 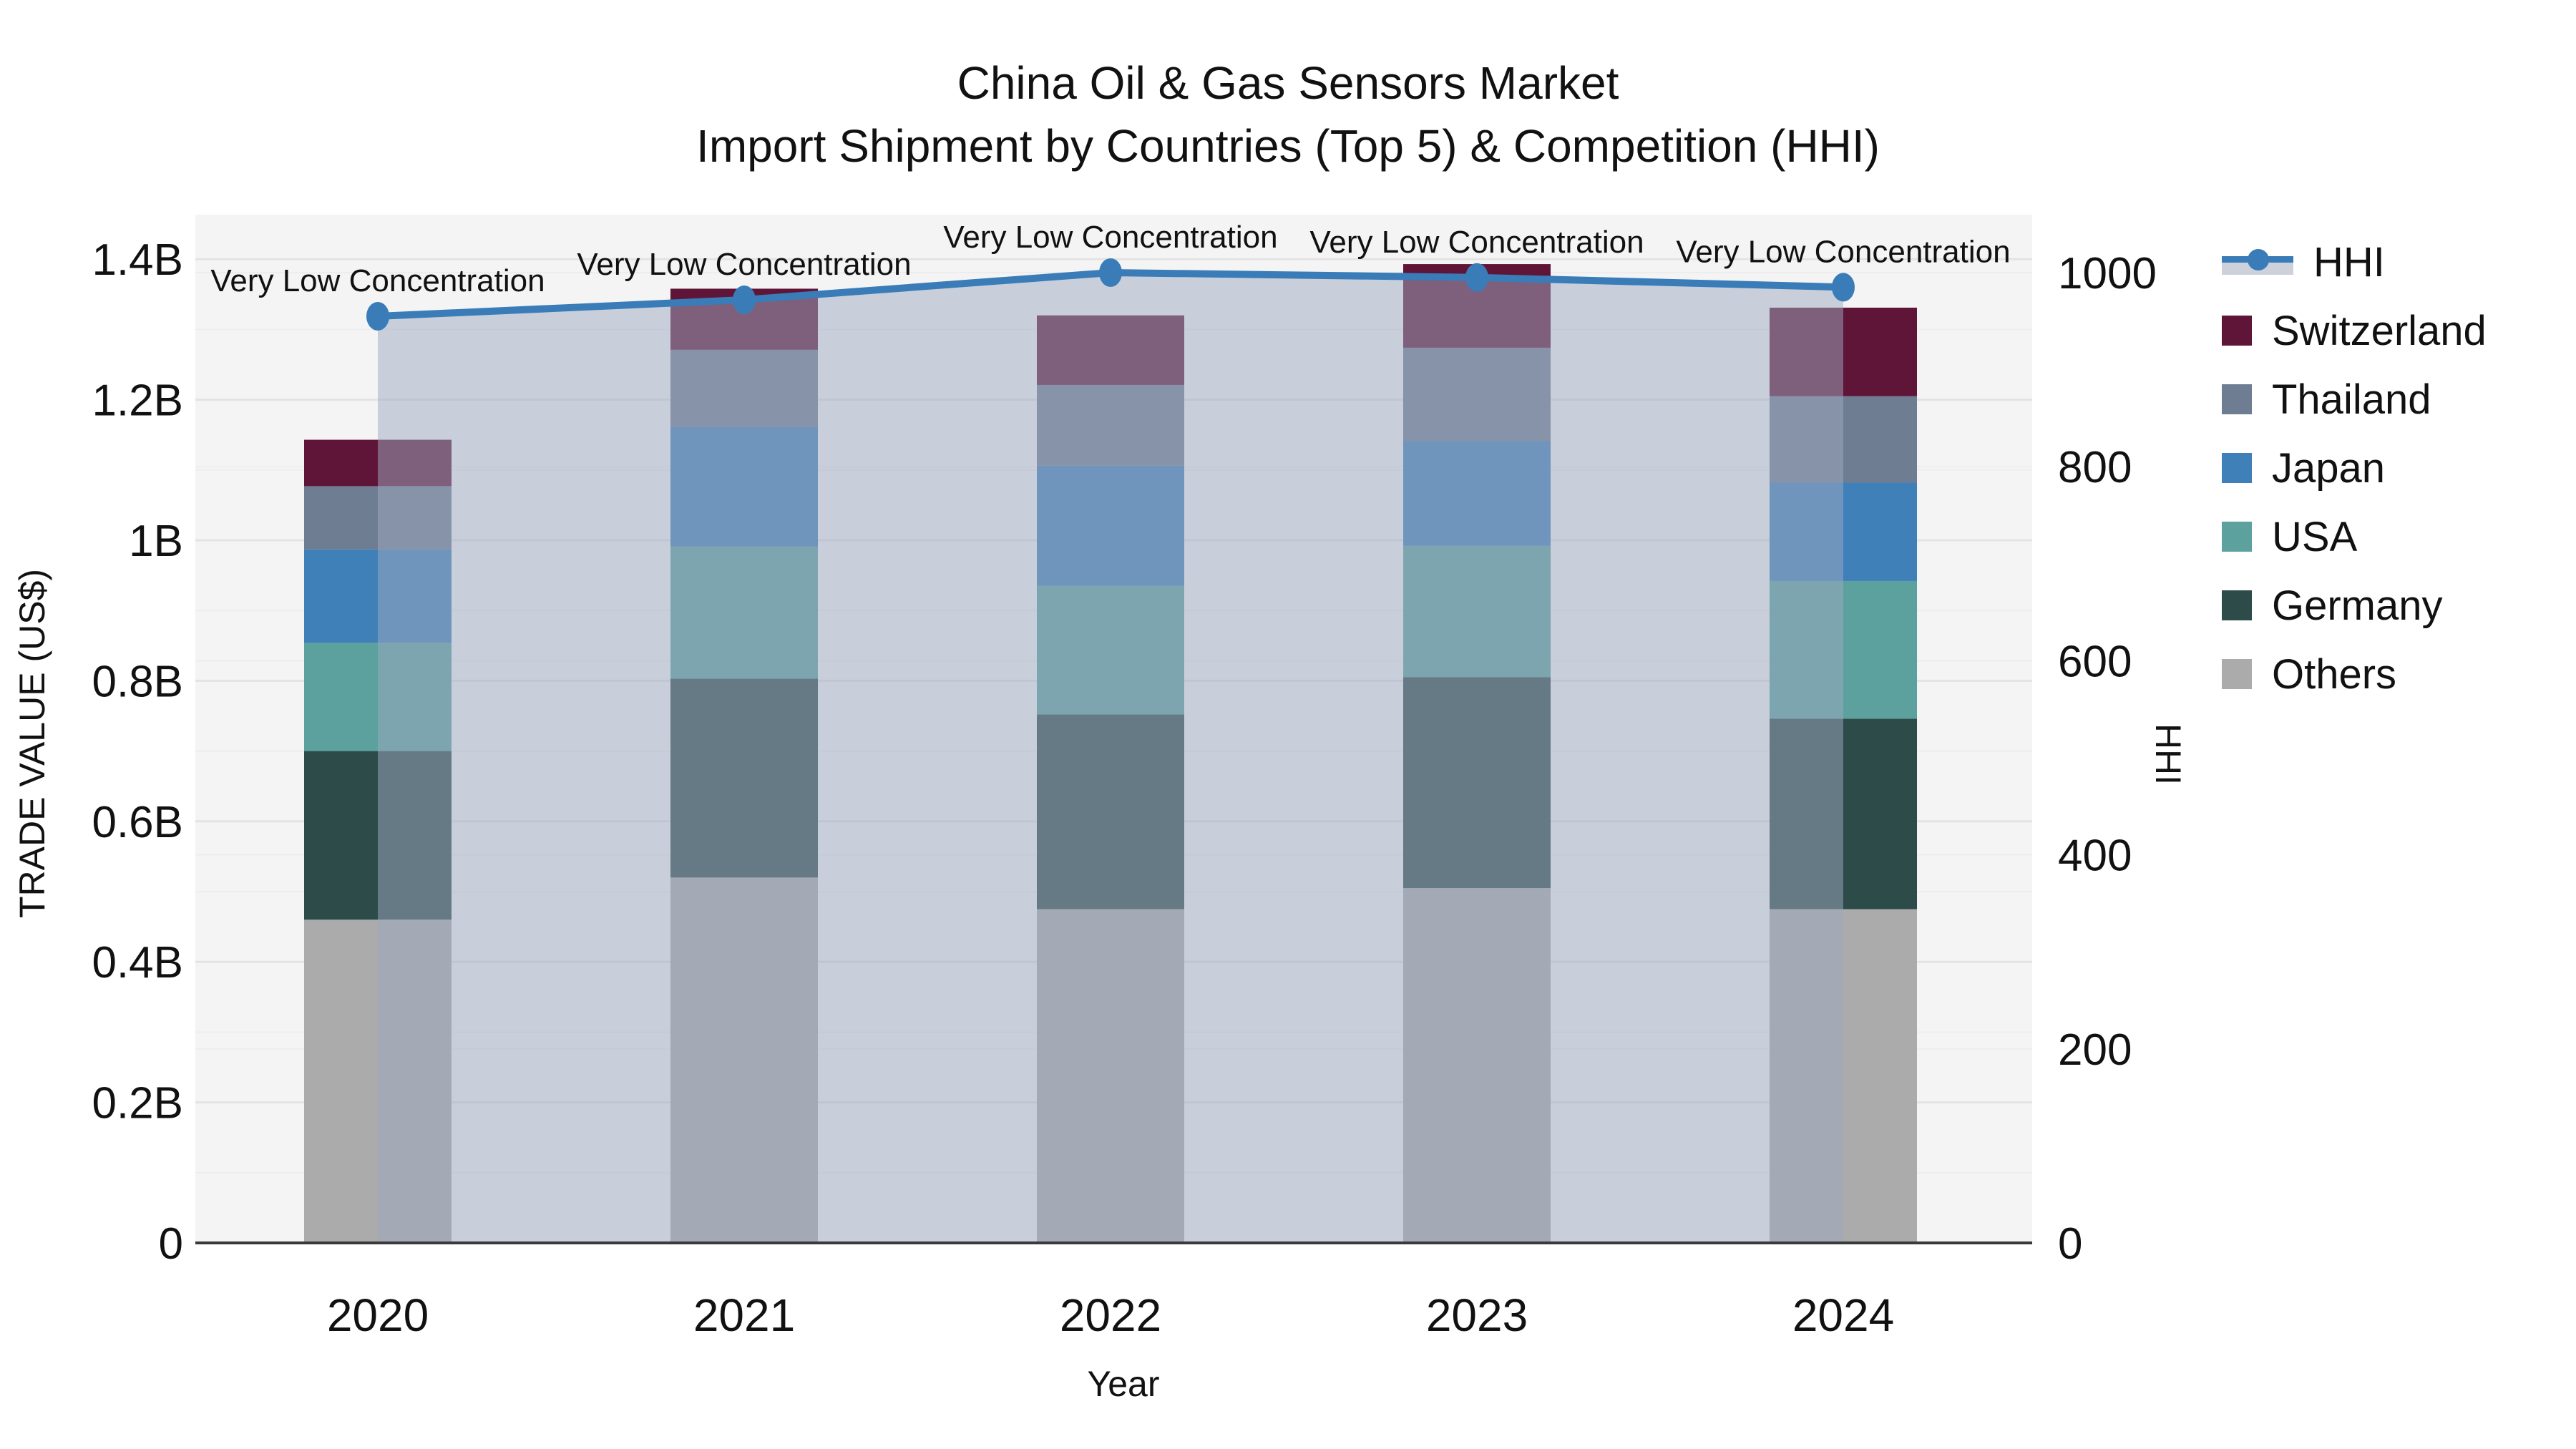 I want to click on y-right-tick-label: 600, so click(x=2095, y=661).